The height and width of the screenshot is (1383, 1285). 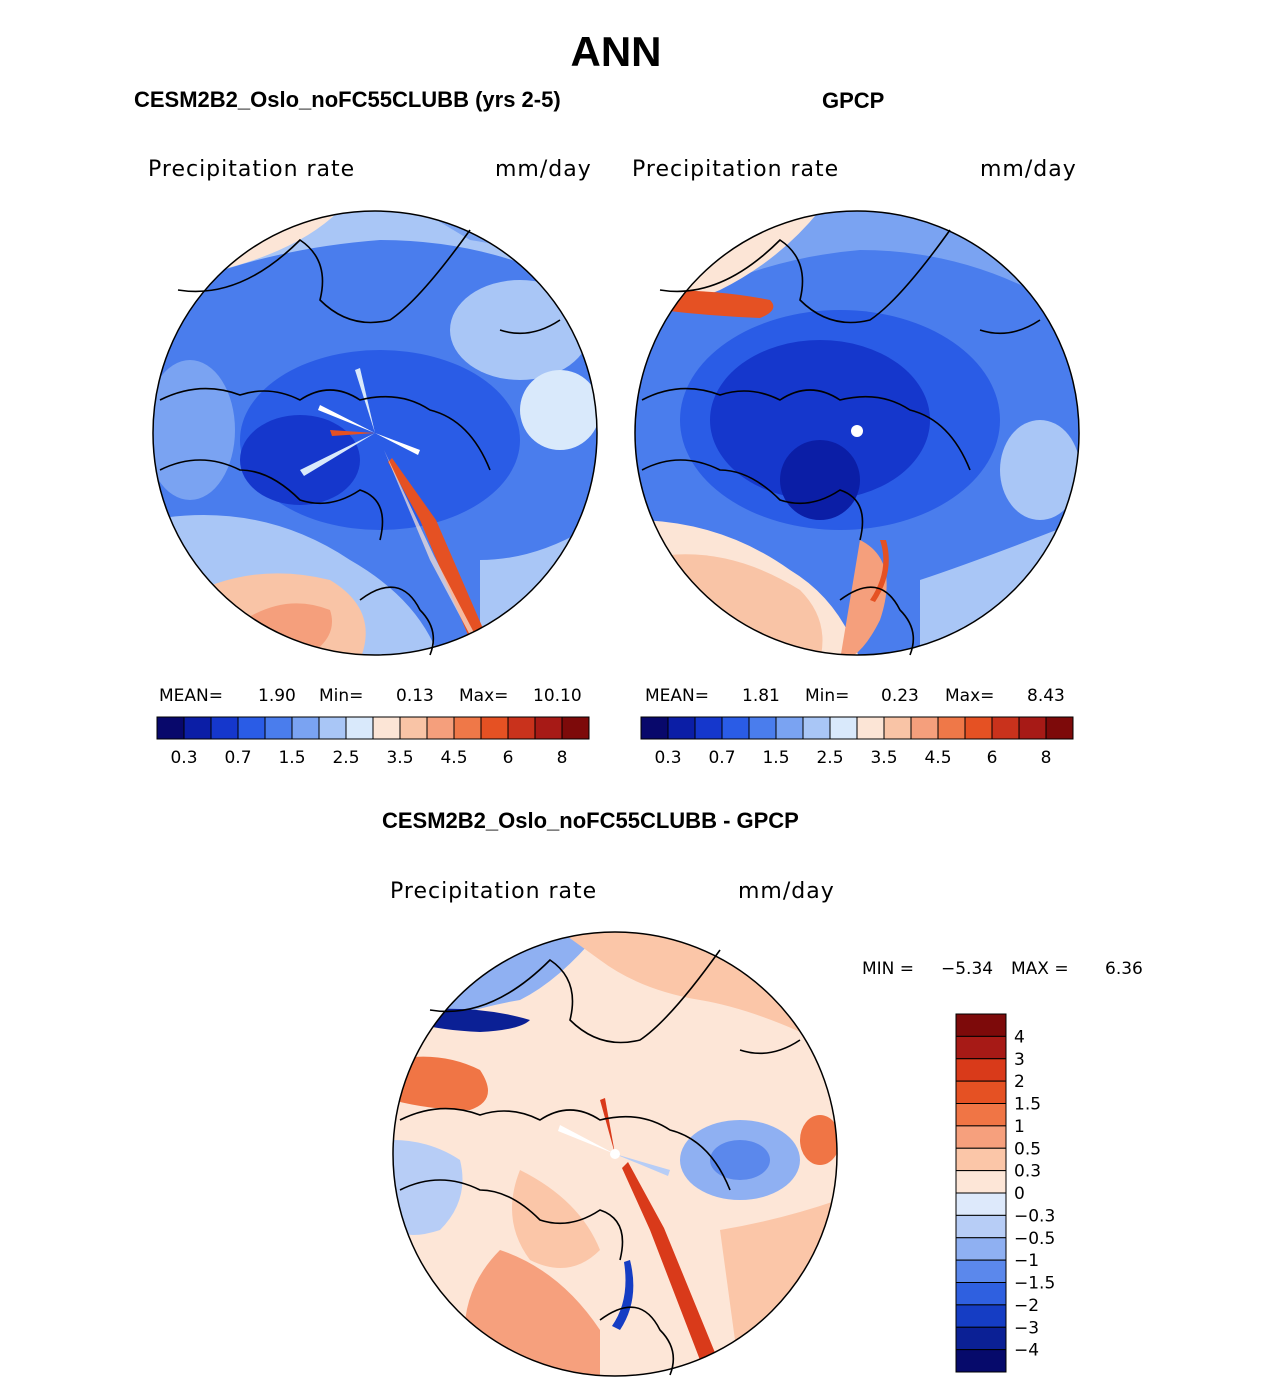 I want to click on obs-colorbar-tick-label: 8, so click(x=1046, y=758).